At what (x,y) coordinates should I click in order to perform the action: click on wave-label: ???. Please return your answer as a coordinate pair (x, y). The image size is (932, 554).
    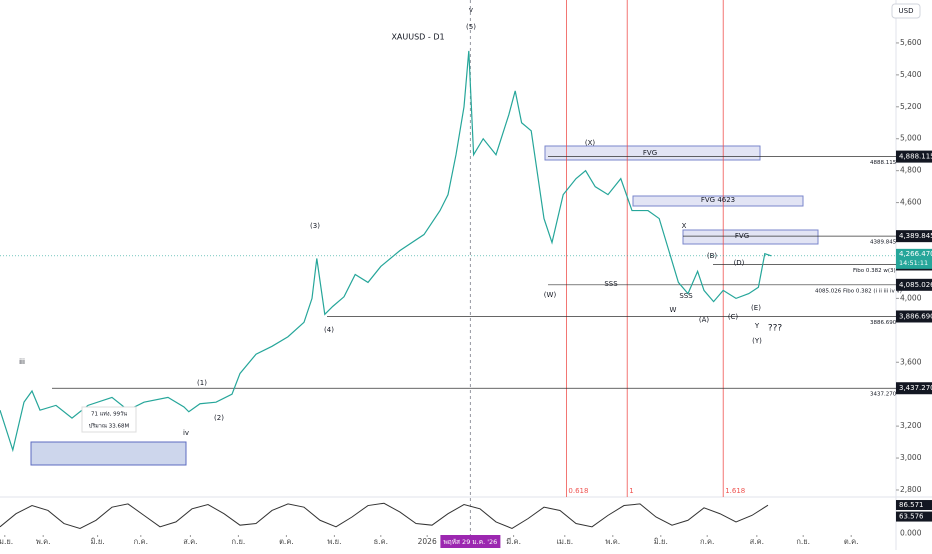
    Looking at the image, I should click on (775, 329).